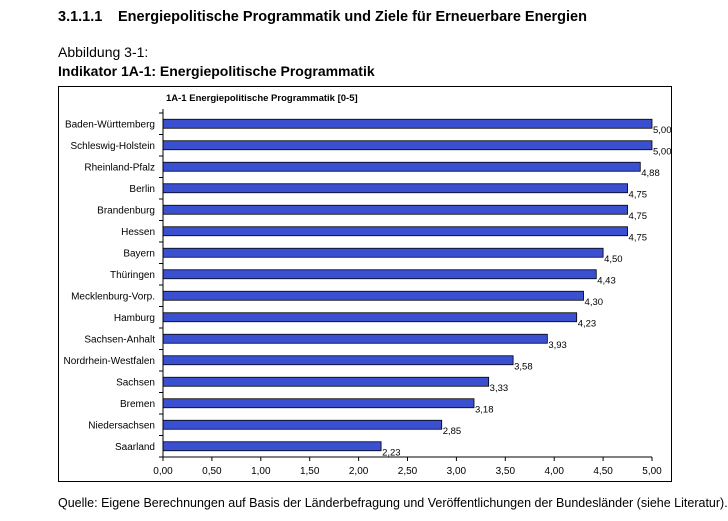 This screenshot has width=728, height=521. Describe the element at coordinates (603, 471) in the screenshot. I see `x-tick-label: 4,50` at that location.